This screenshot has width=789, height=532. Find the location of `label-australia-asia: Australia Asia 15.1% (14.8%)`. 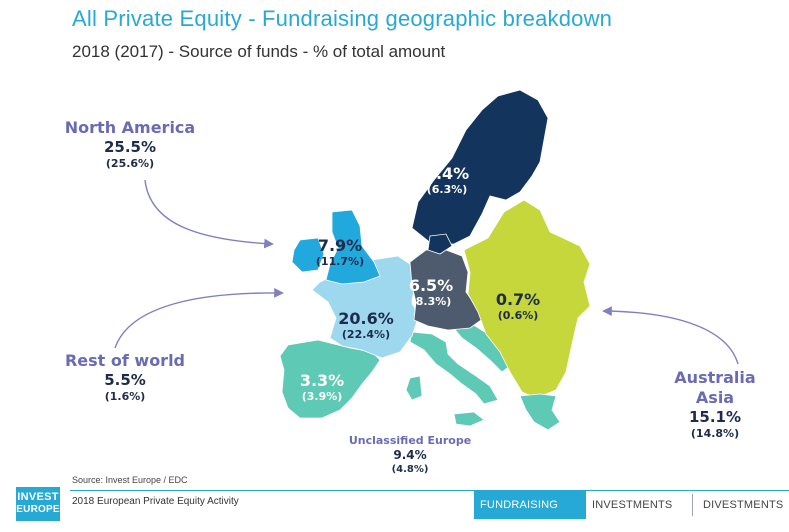

label-australia-asia: Australia Asia 15.1% (14.8%) is located at coordinates (715, 404).